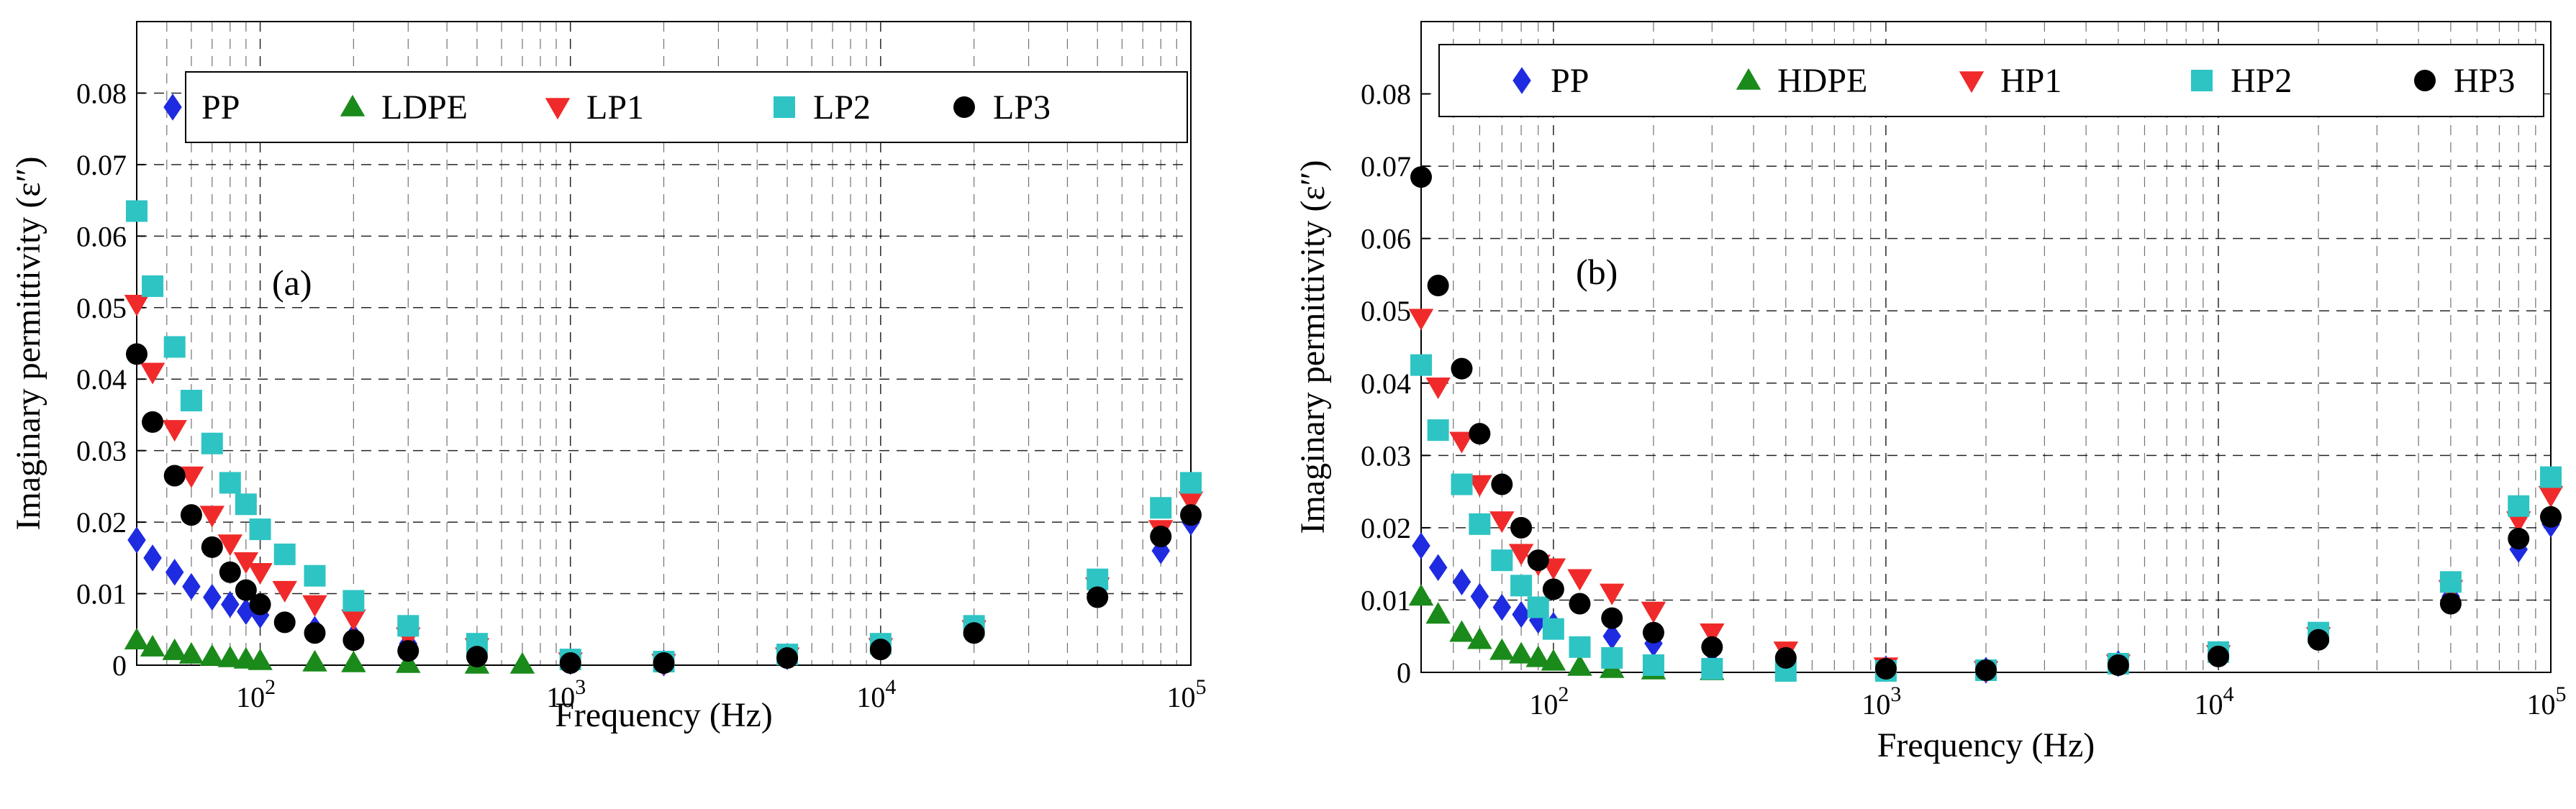 This screenshot has height=809, width=2576. Describe the element at coordinates (2031, 81) in the screenshot. I see `legend-label-hp1: HP1` at that location.